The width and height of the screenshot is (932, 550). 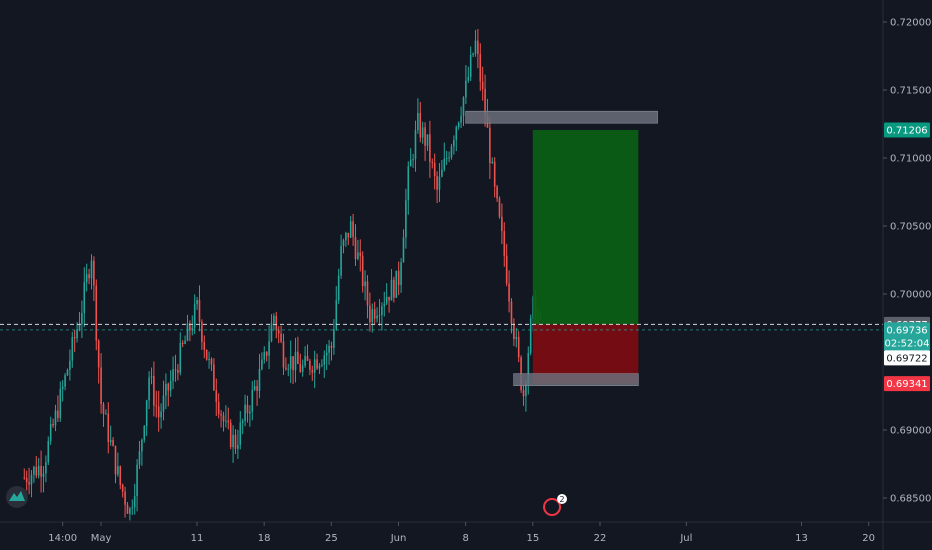 What do you see at coordinates (910, 159) in the screenshot?
I see `y-tick-label: 0.71000` at bounding box center [910, 159].